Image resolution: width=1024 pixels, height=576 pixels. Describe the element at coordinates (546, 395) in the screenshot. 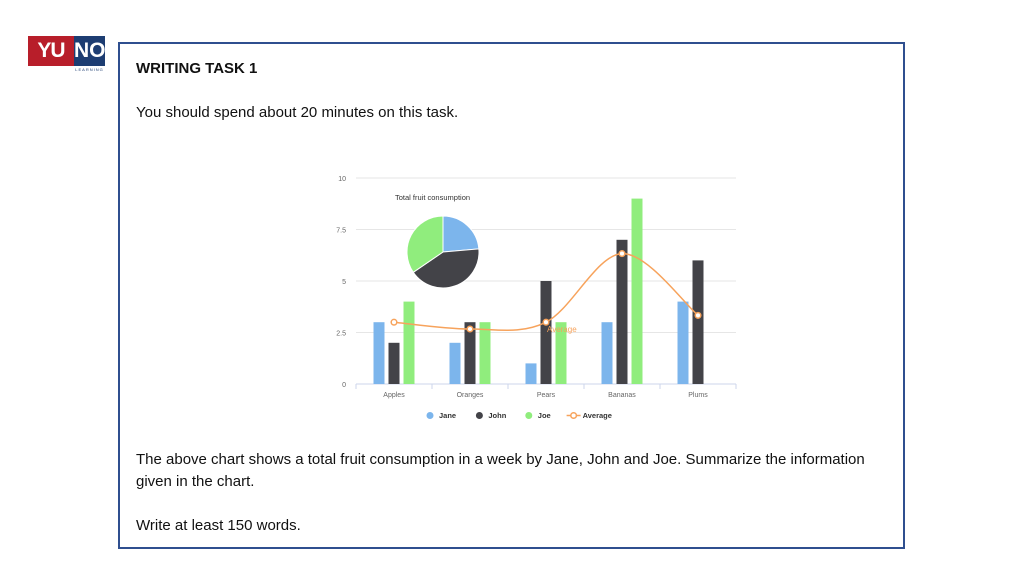

I see `x-tick-label: Pears` at that location.